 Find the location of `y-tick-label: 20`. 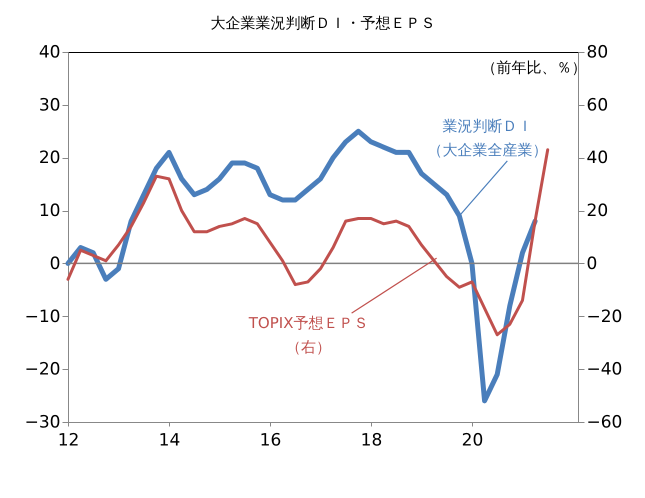

y-tick-label: 20 is located at coordinates (49, 158).